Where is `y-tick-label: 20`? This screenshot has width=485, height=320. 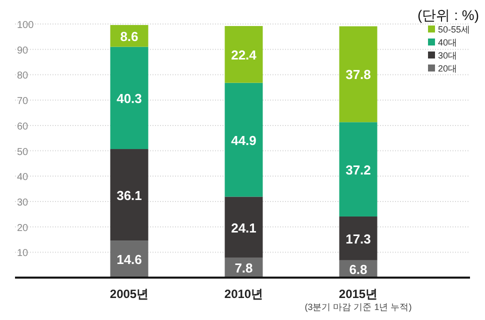
y-tick-label: 20 is located at coordinates (23, 228).